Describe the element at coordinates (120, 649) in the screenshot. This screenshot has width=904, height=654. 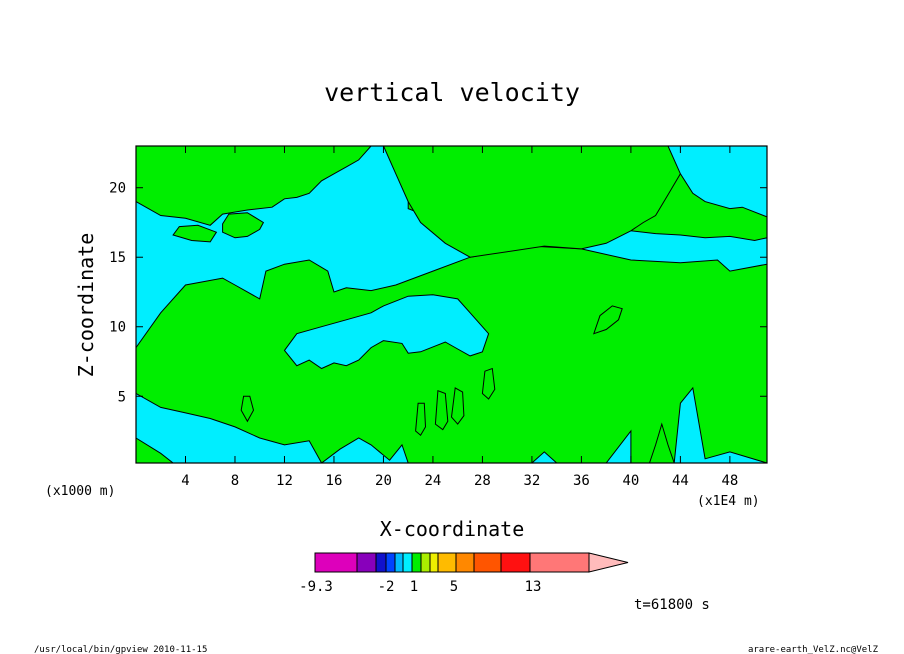
I see `footer-left: /usr/local/bin/gpview 2010-11-15` at that location.